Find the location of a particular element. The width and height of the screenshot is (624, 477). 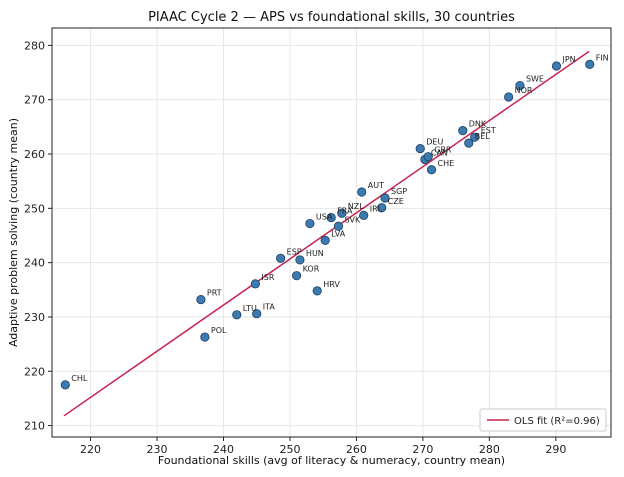

point-label-pol: POL is located at coordinates (219, 330).